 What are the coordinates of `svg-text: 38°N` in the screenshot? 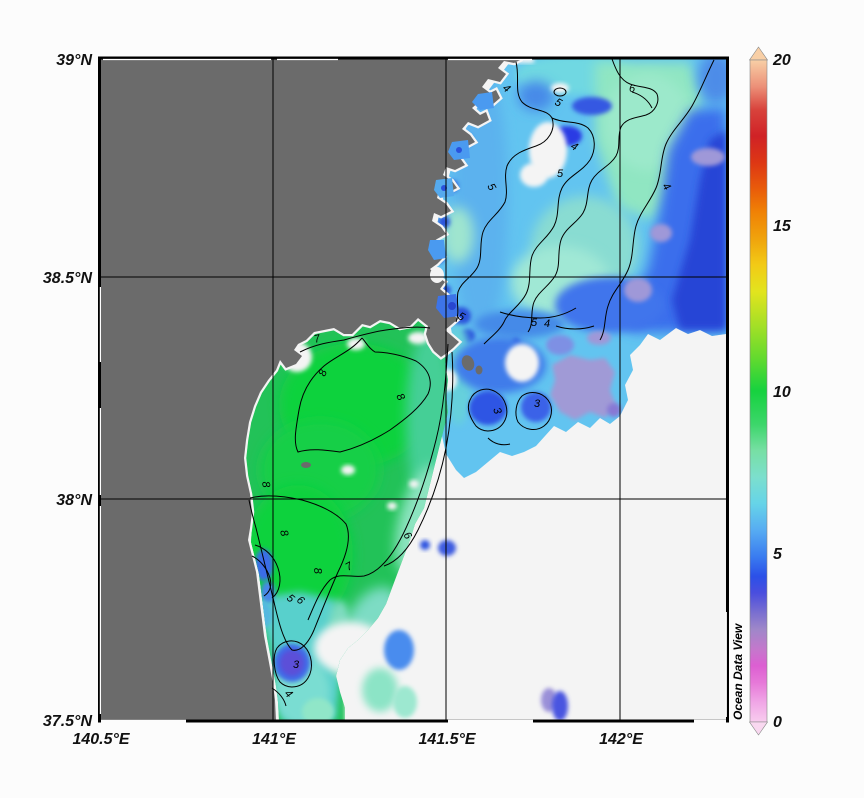 It's located at (74, 500).